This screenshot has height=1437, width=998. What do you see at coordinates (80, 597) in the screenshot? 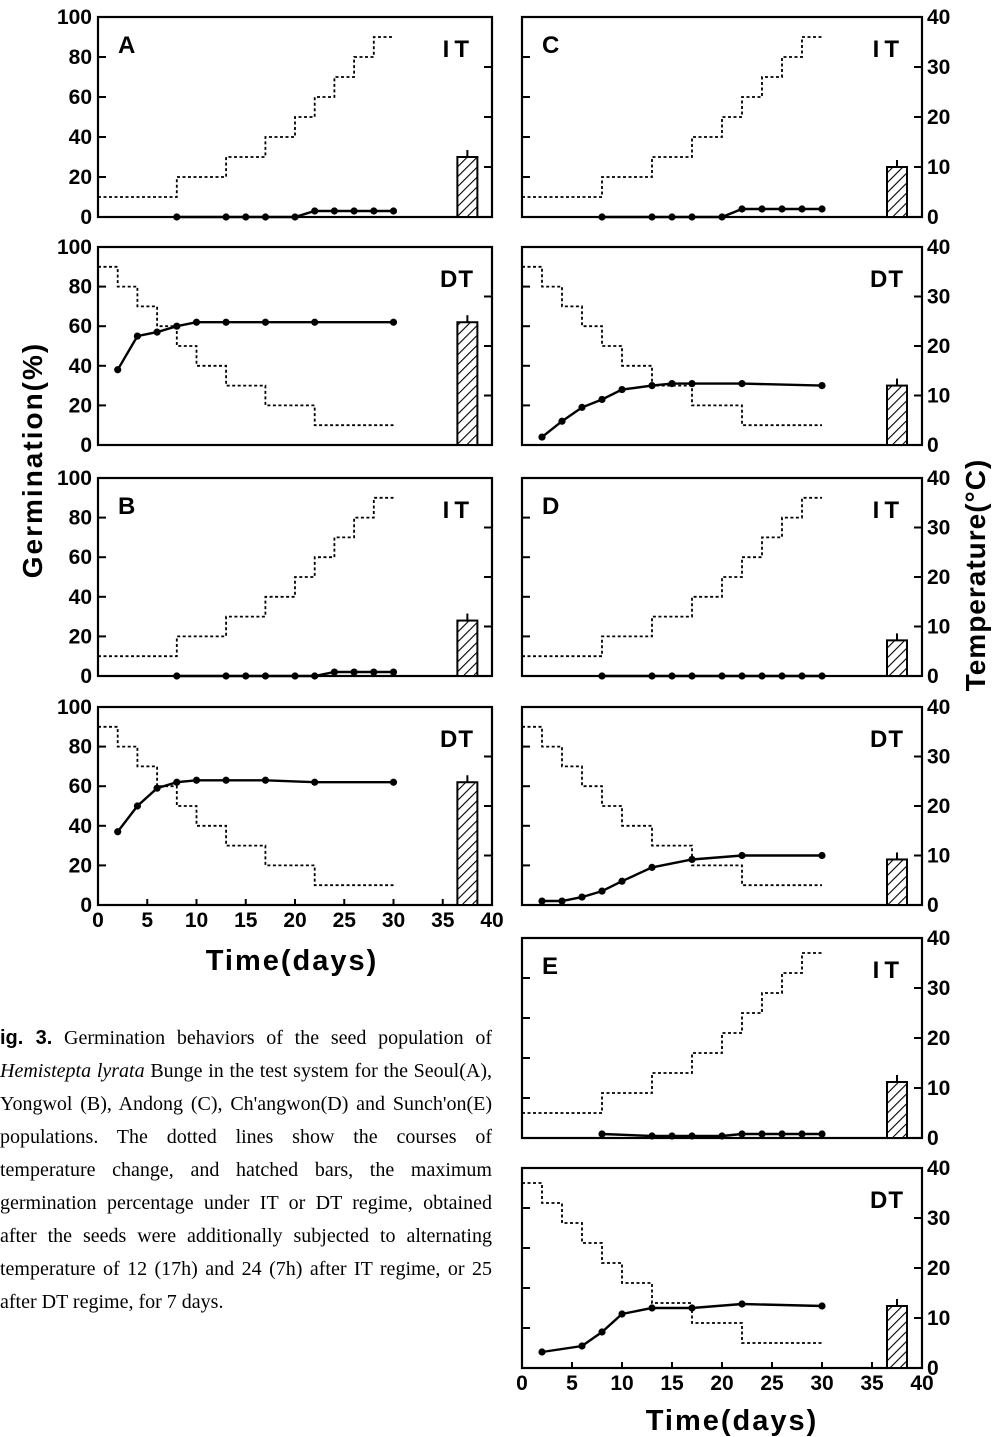
I see `y-left-tick-label: 40` at bounding box center [80, 597].